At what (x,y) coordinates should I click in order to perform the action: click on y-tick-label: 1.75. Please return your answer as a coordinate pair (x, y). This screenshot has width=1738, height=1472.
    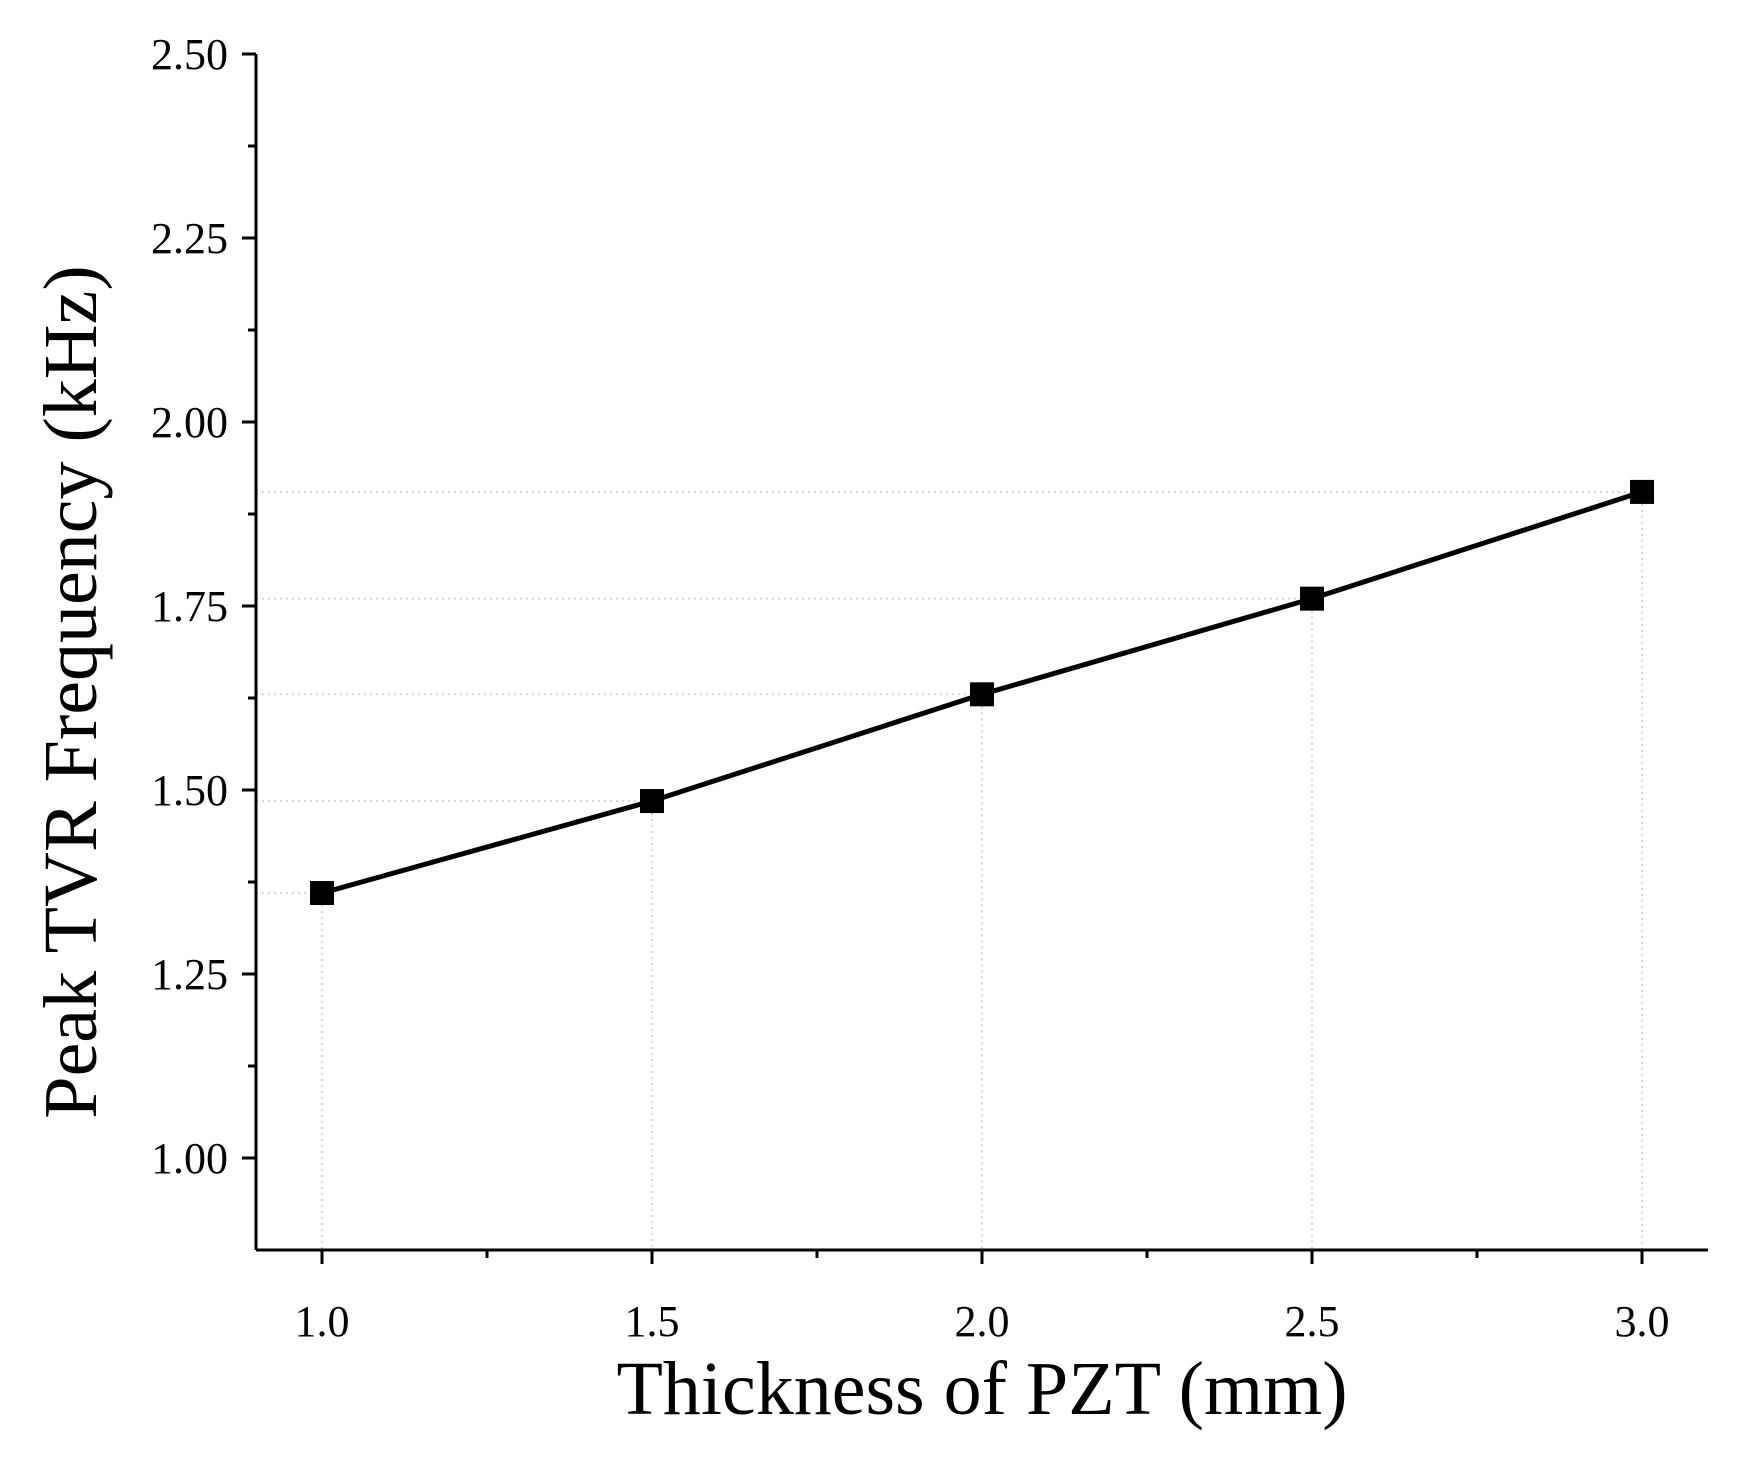
    Looking at the image, I should click on (189, 606).